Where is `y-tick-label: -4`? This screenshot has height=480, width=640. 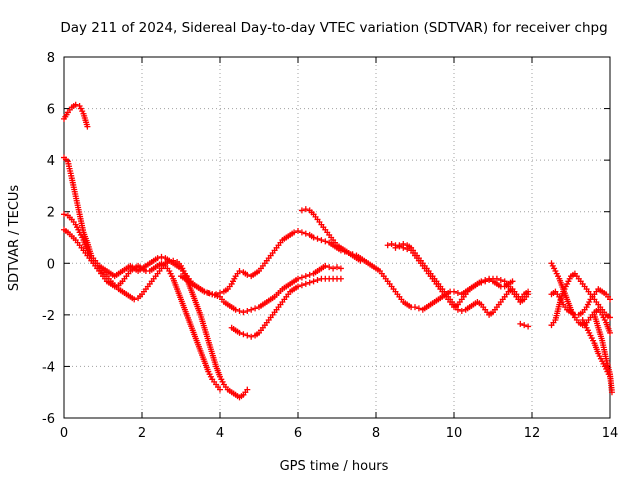
y-tick-label: -4 is located at coordinates (48, 367).